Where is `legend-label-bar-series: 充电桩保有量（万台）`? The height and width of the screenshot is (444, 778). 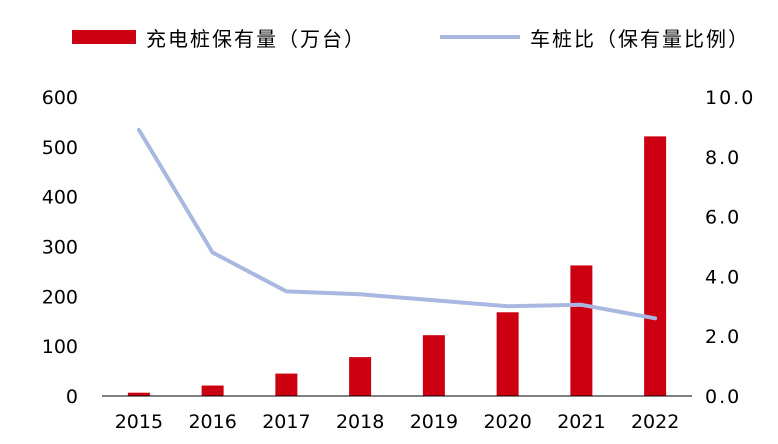 legend-label-bar-series: 充电桩保有量（万台） is located at coordinates (256, 38).